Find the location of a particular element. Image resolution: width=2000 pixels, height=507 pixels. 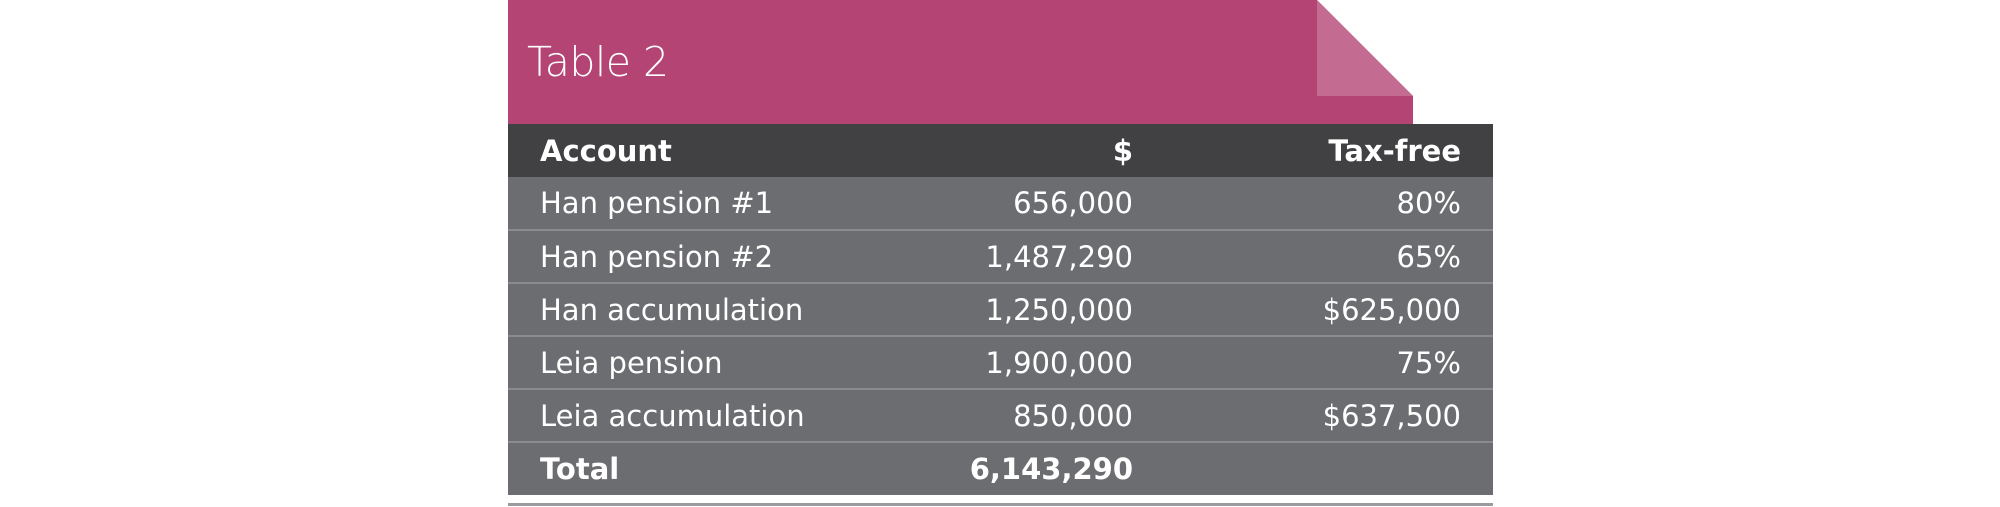

total-amount: 6,143,290 is located at coordinates (1051, 469).